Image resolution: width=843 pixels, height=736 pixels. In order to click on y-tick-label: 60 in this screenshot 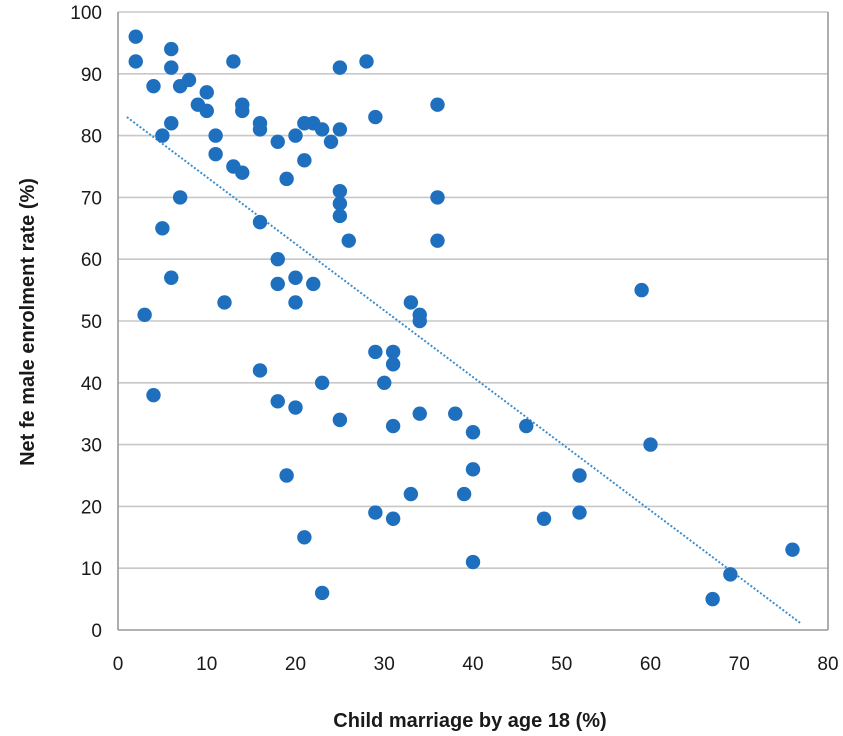, I will do `click(91, 260)`.